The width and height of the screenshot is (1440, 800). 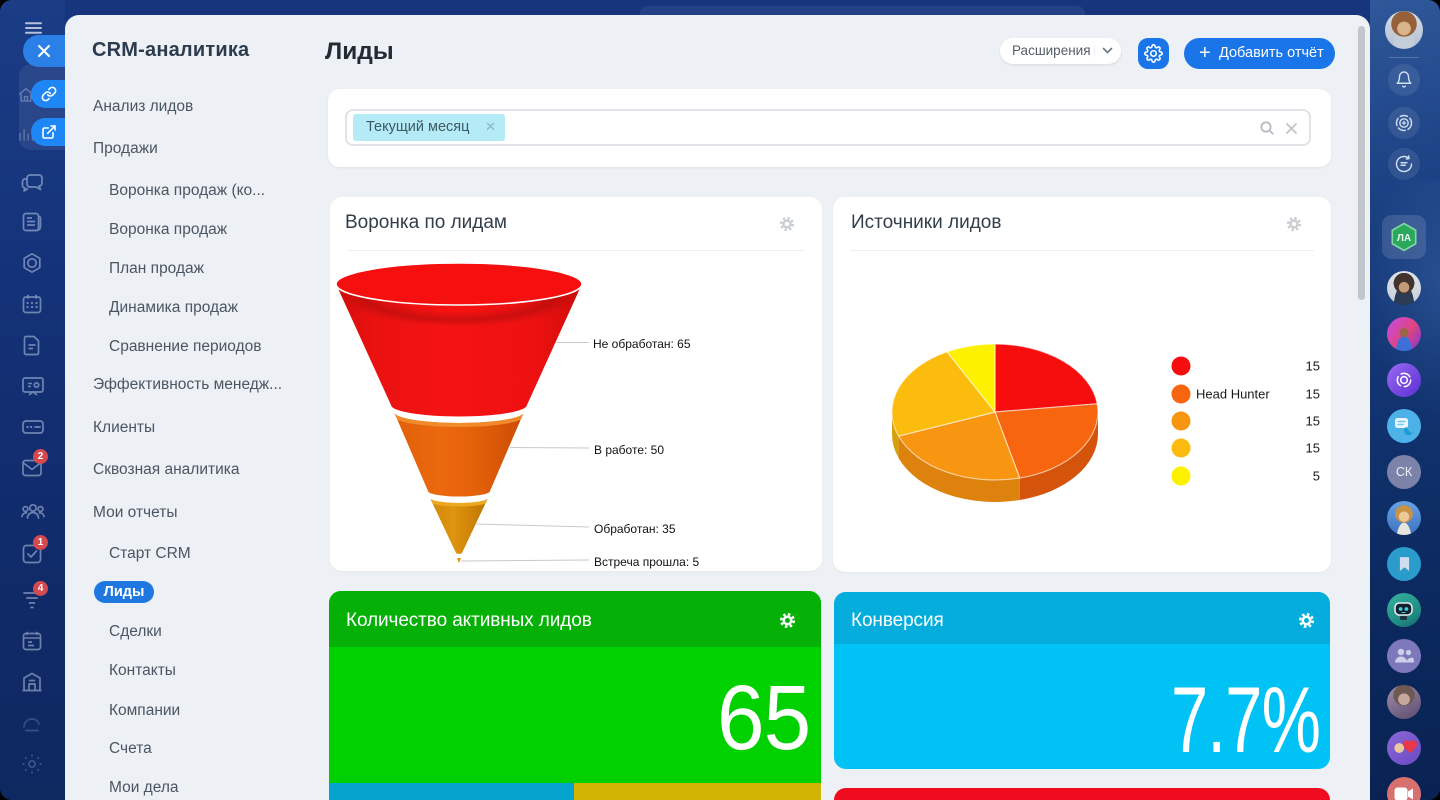 I want to click on svg-text: Head Hunter, so click(x=1233, y=394).